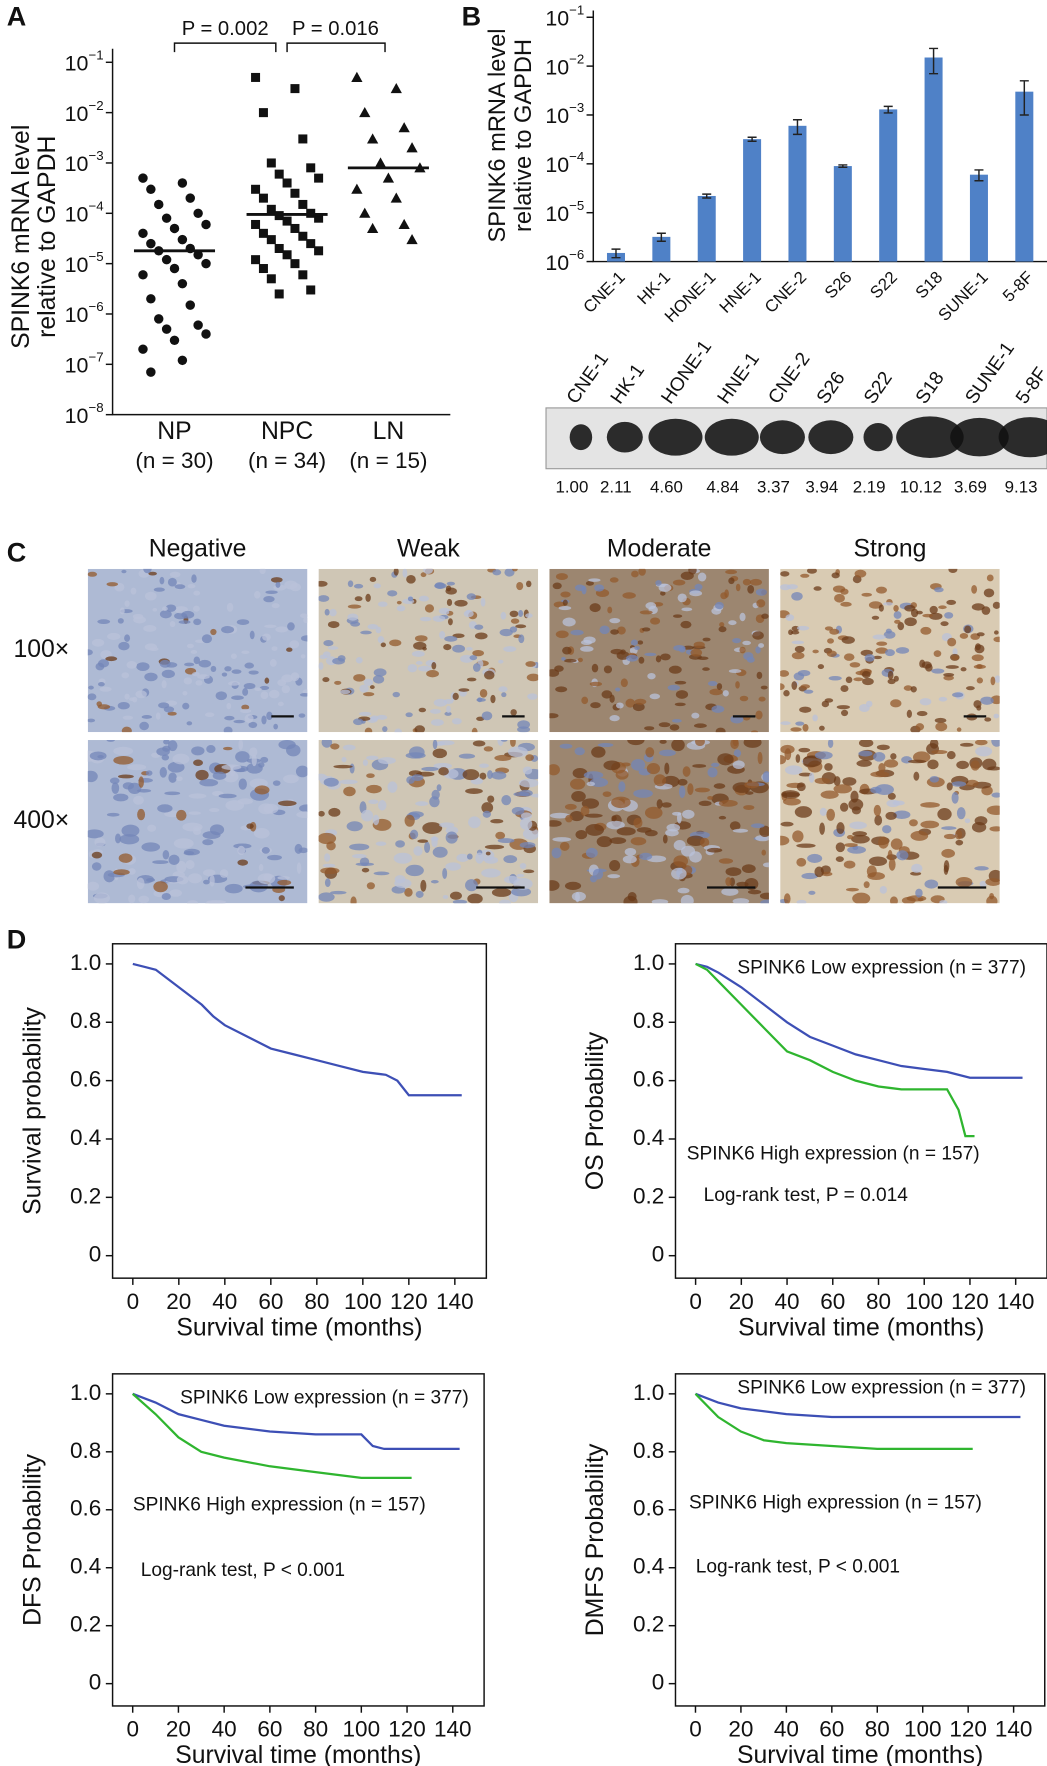  What do you see at coordinates (77, 114) in the screenshot?
I see `tick-base: 10` at bounding box center [77, 114].